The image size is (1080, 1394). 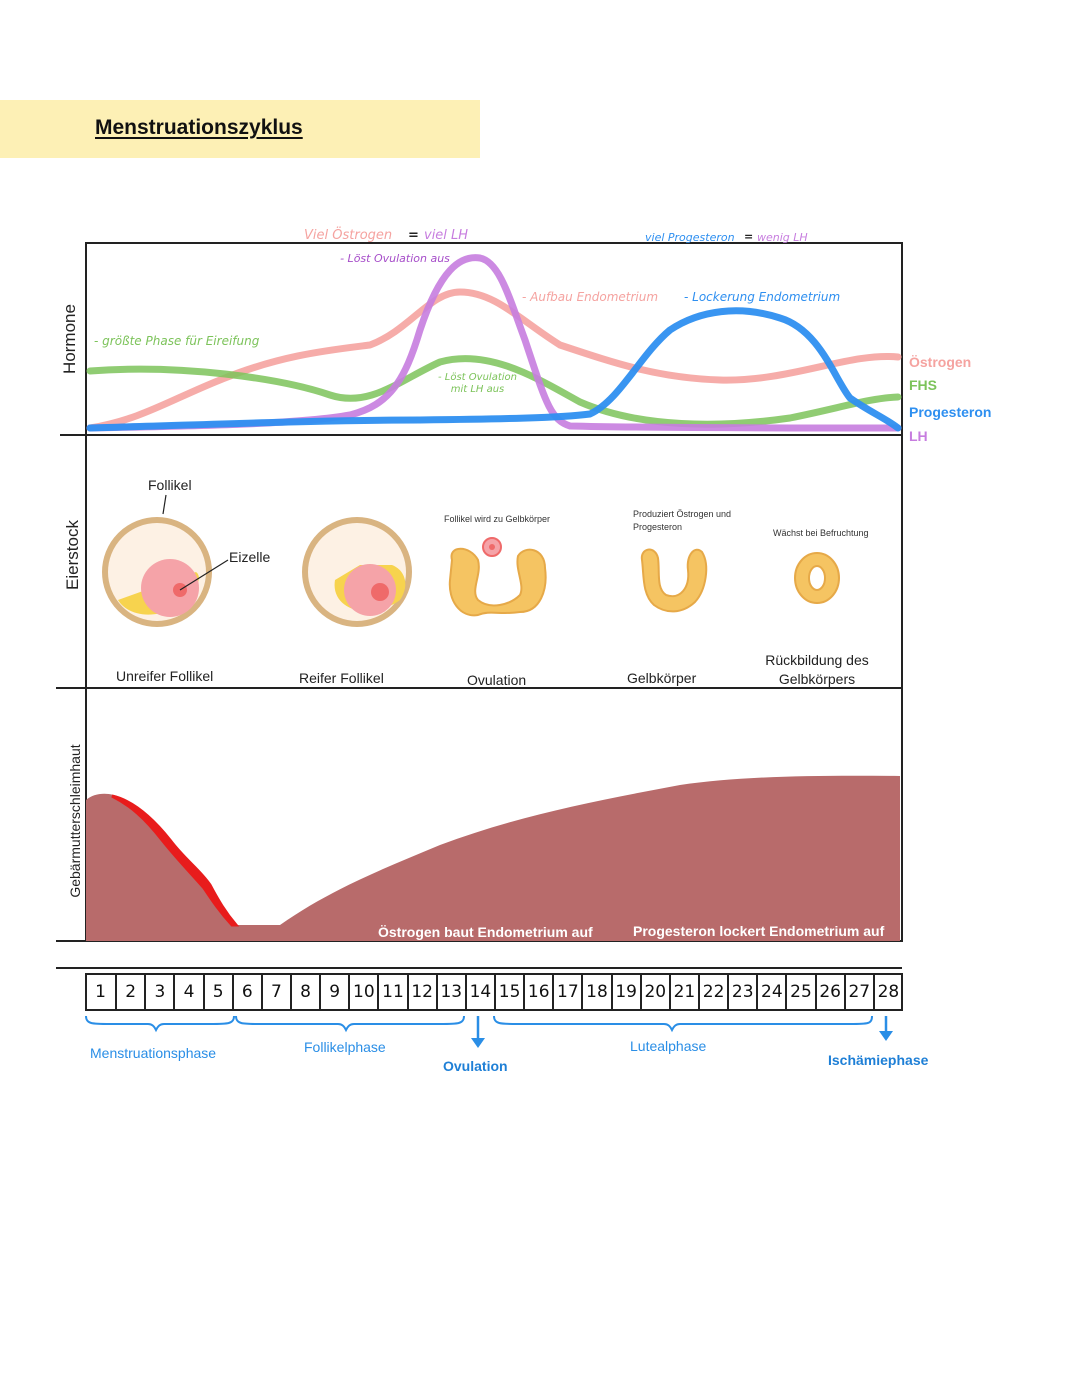 I want to click on annotation-largest-ripening: - größte Phase für Eireifung, so click(x=177, y=341).